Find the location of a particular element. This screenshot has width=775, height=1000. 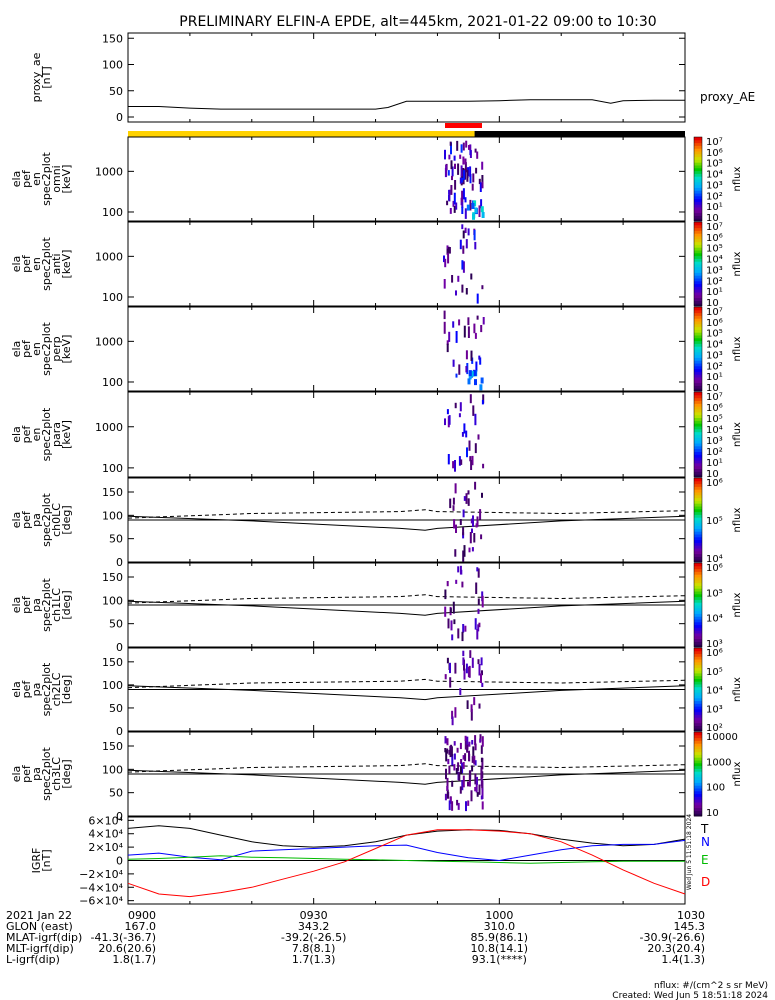

perp-ytick-label: 1000 is located at coordinates (109, 341).